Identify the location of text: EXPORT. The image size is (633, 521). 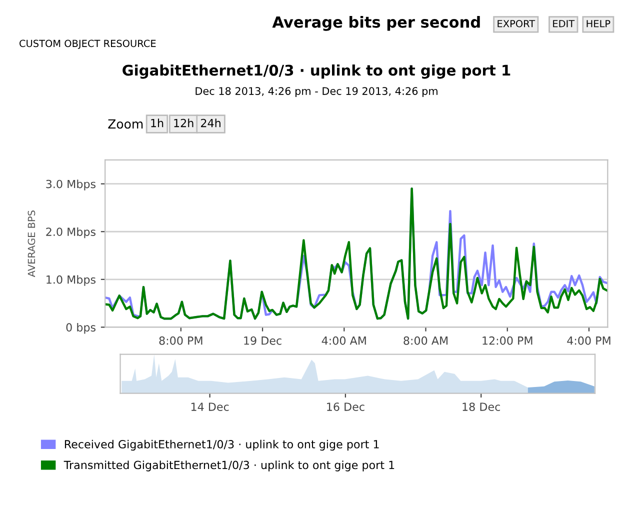
(517, 24).